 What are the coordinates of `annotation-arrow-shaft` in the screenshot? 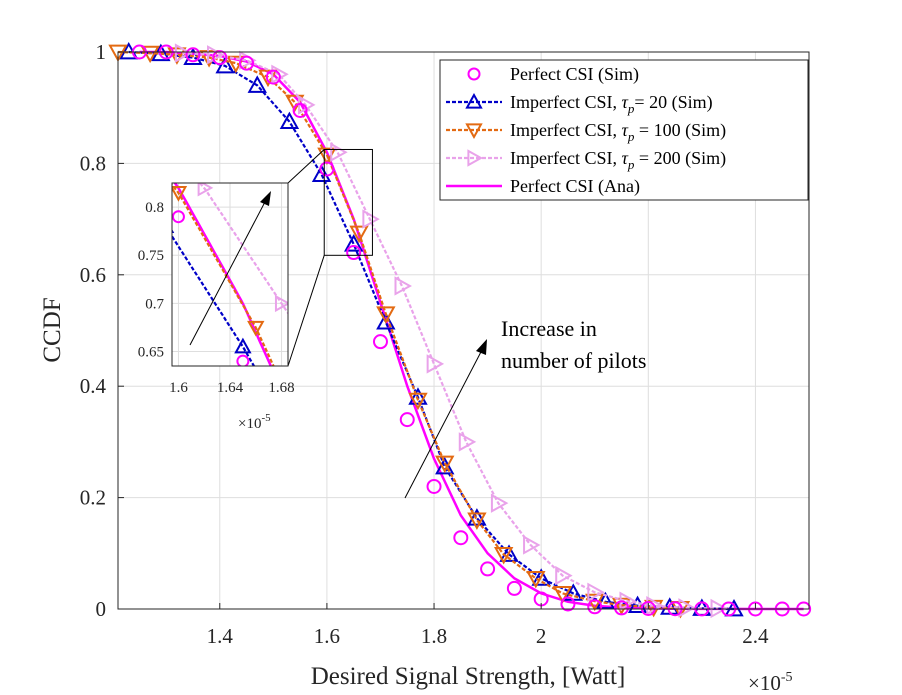 It's located at (444, 423).